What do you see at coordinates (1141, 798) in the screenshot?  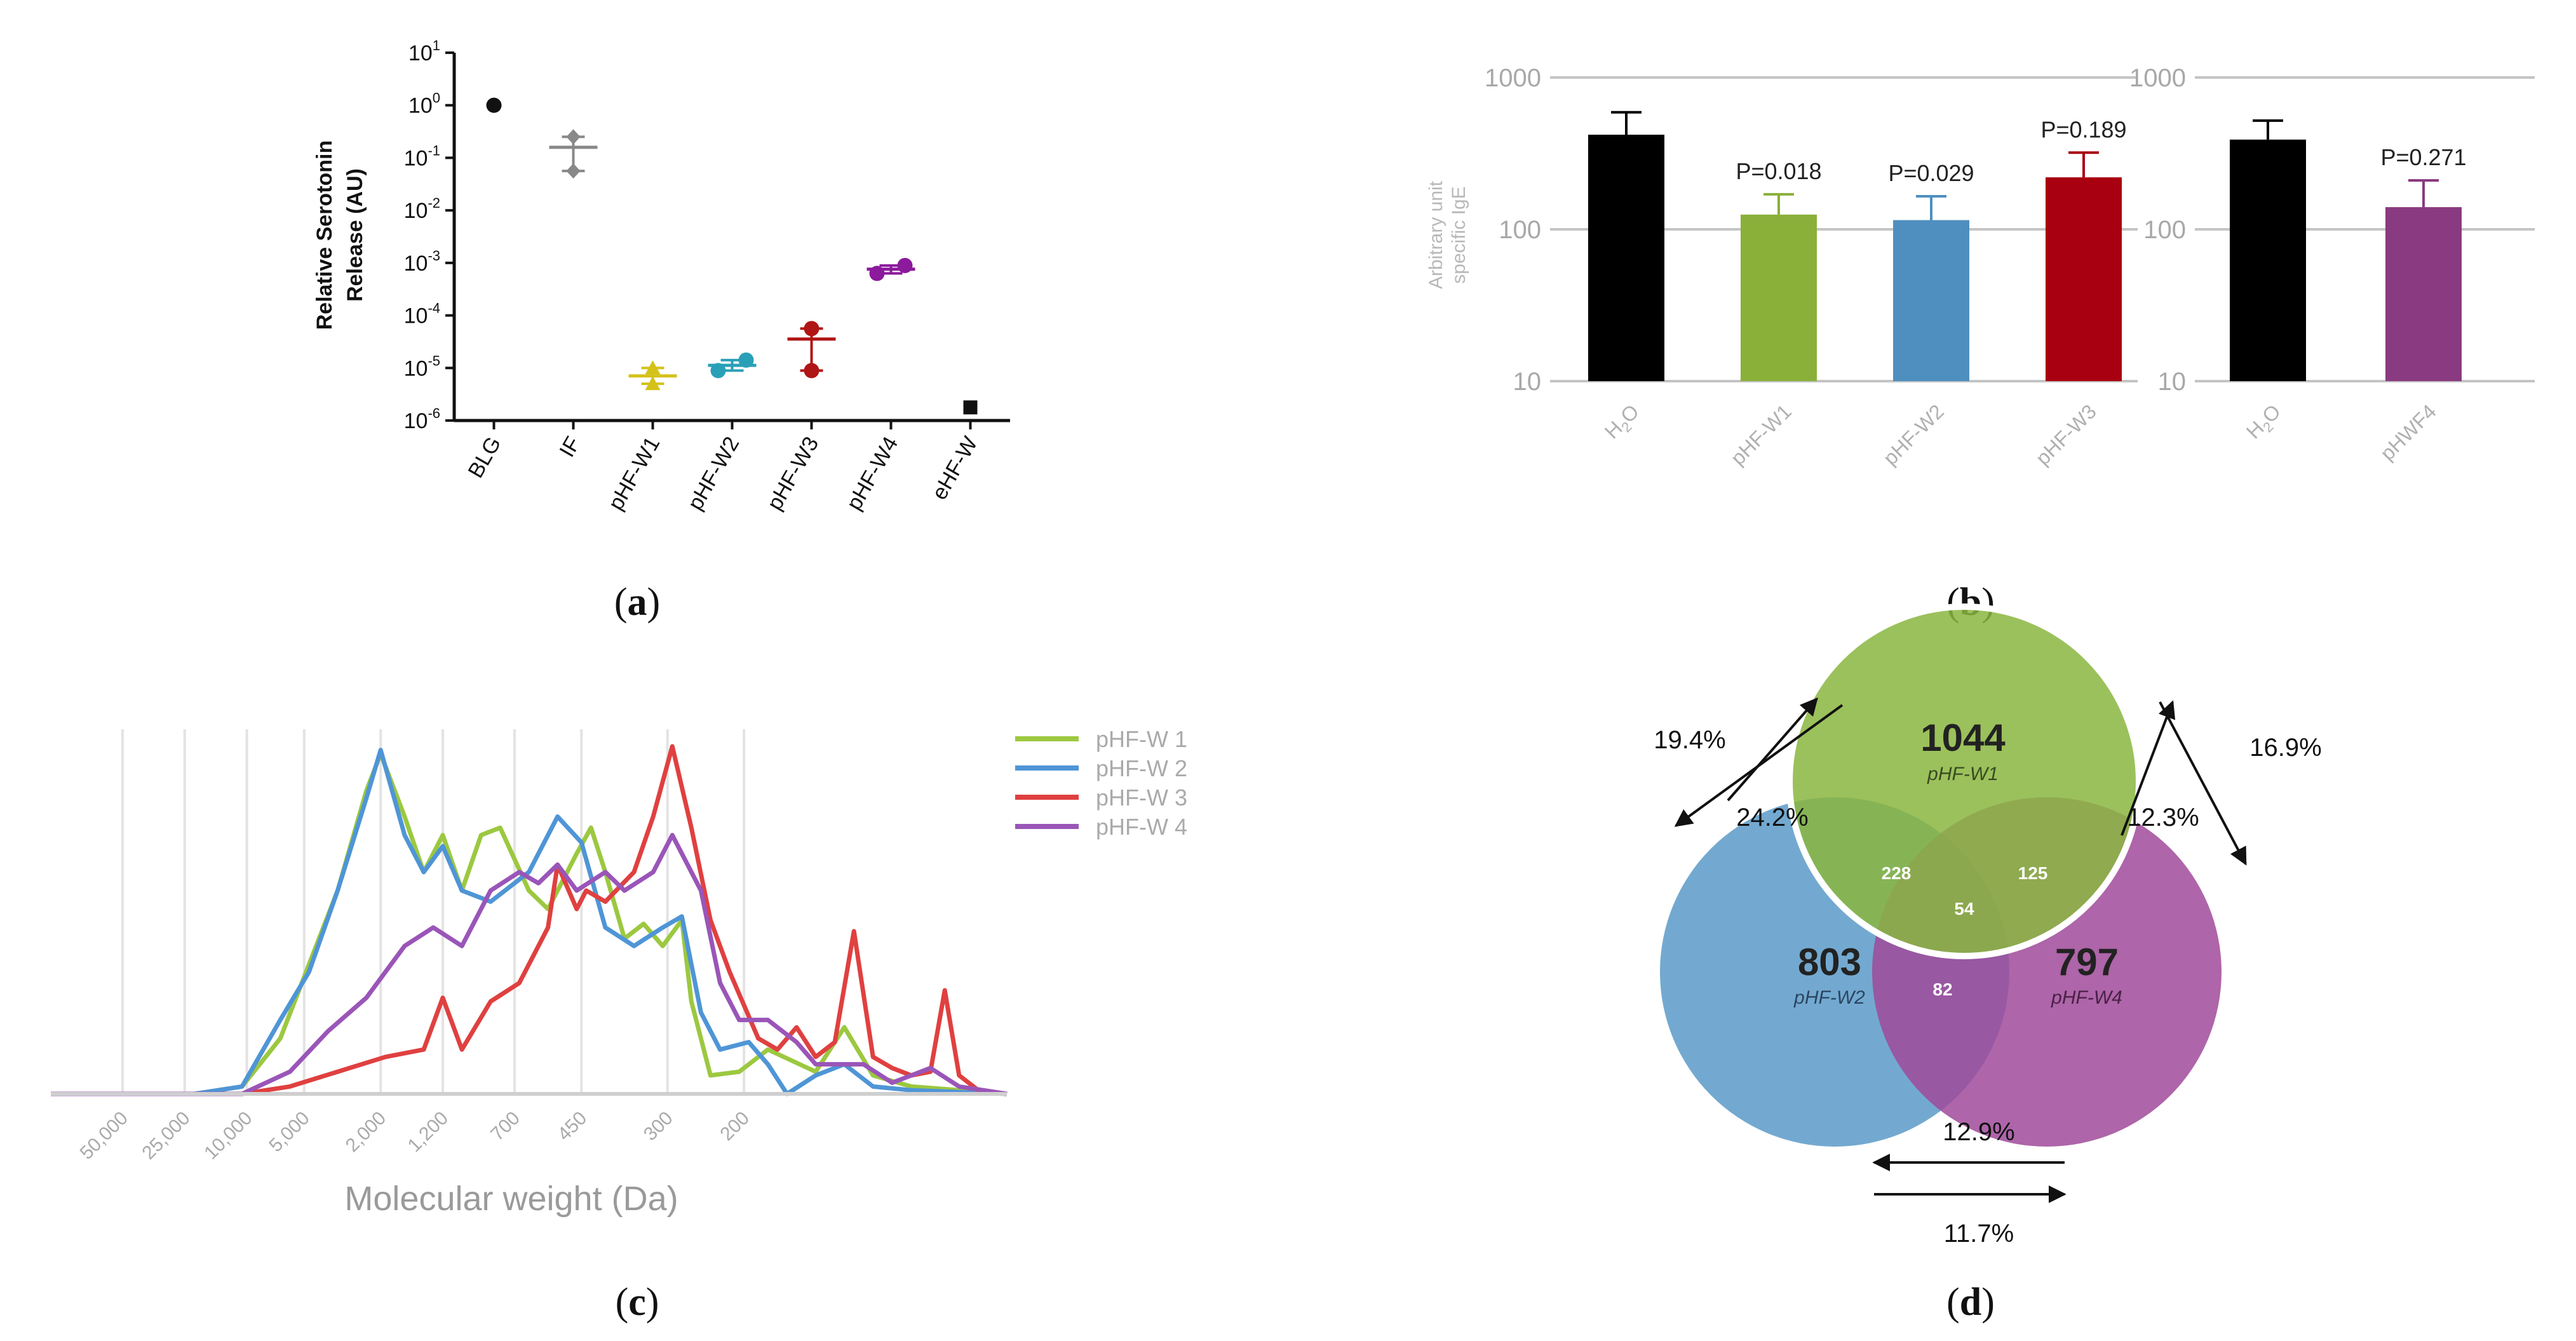 I see `panel-c-legend-label: pHF-W 3` at bounding box center [1141, 798].